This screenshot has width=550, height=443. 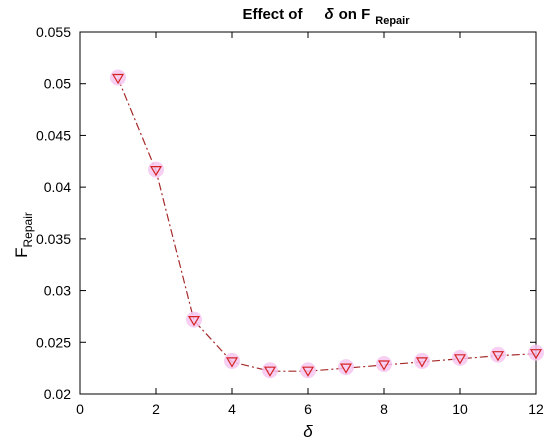 What do you see at coordinates (57, 394) in the screenshot?
I see `y-tick-label: 0.02` at bounding box center [57, 394].